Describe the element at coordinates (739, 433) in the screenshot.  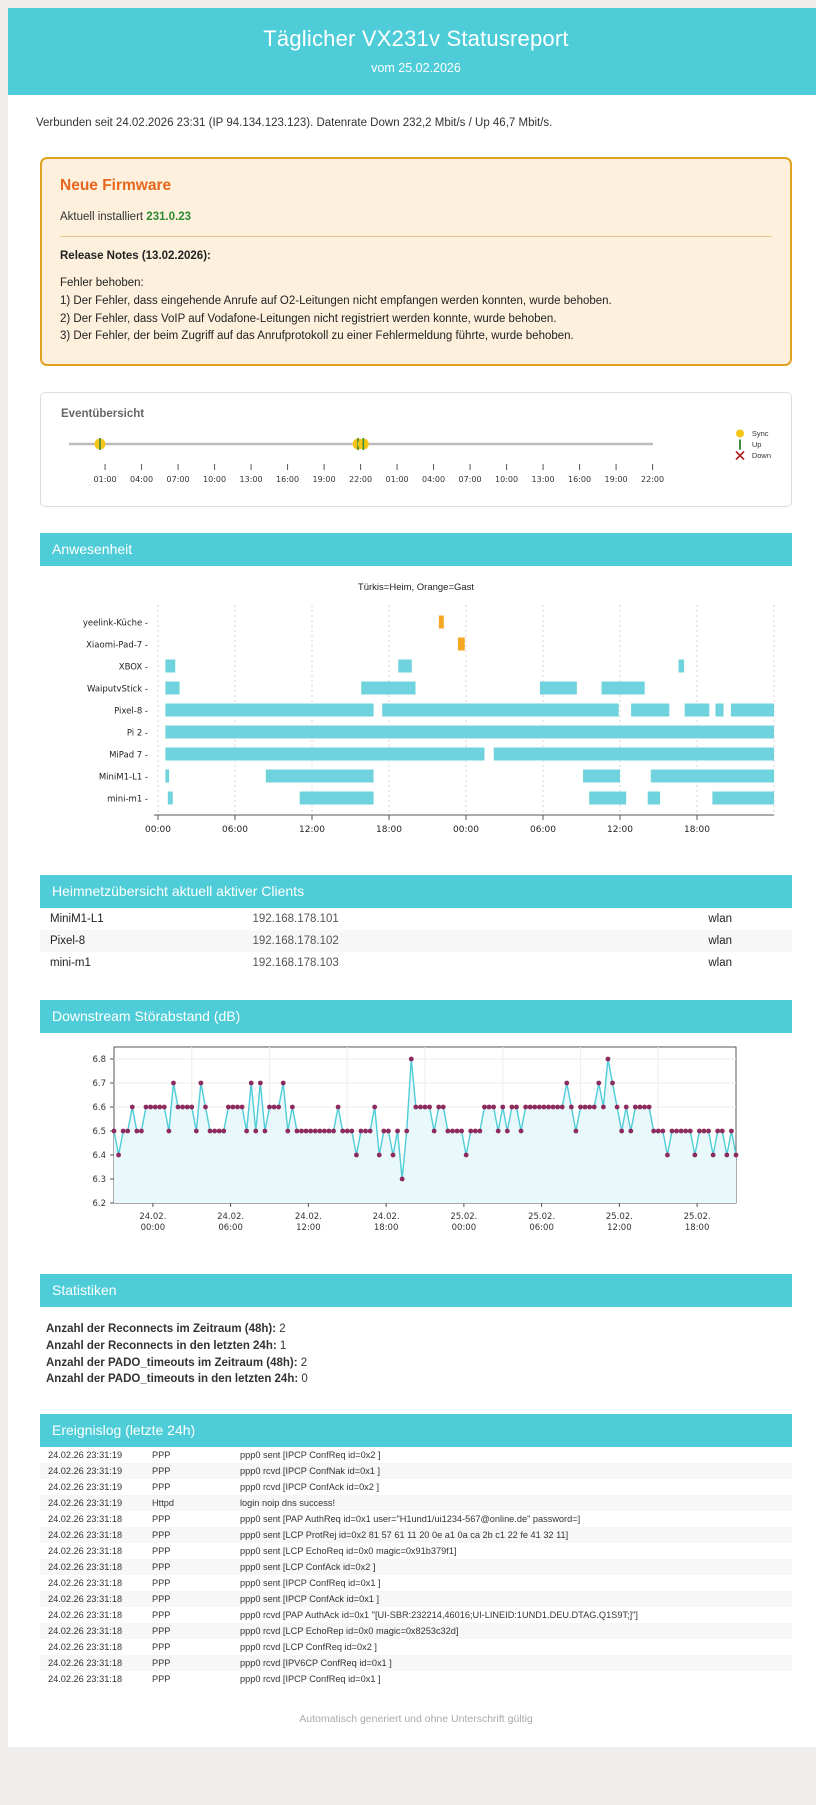
I see `sync-dot-icon` at that location.